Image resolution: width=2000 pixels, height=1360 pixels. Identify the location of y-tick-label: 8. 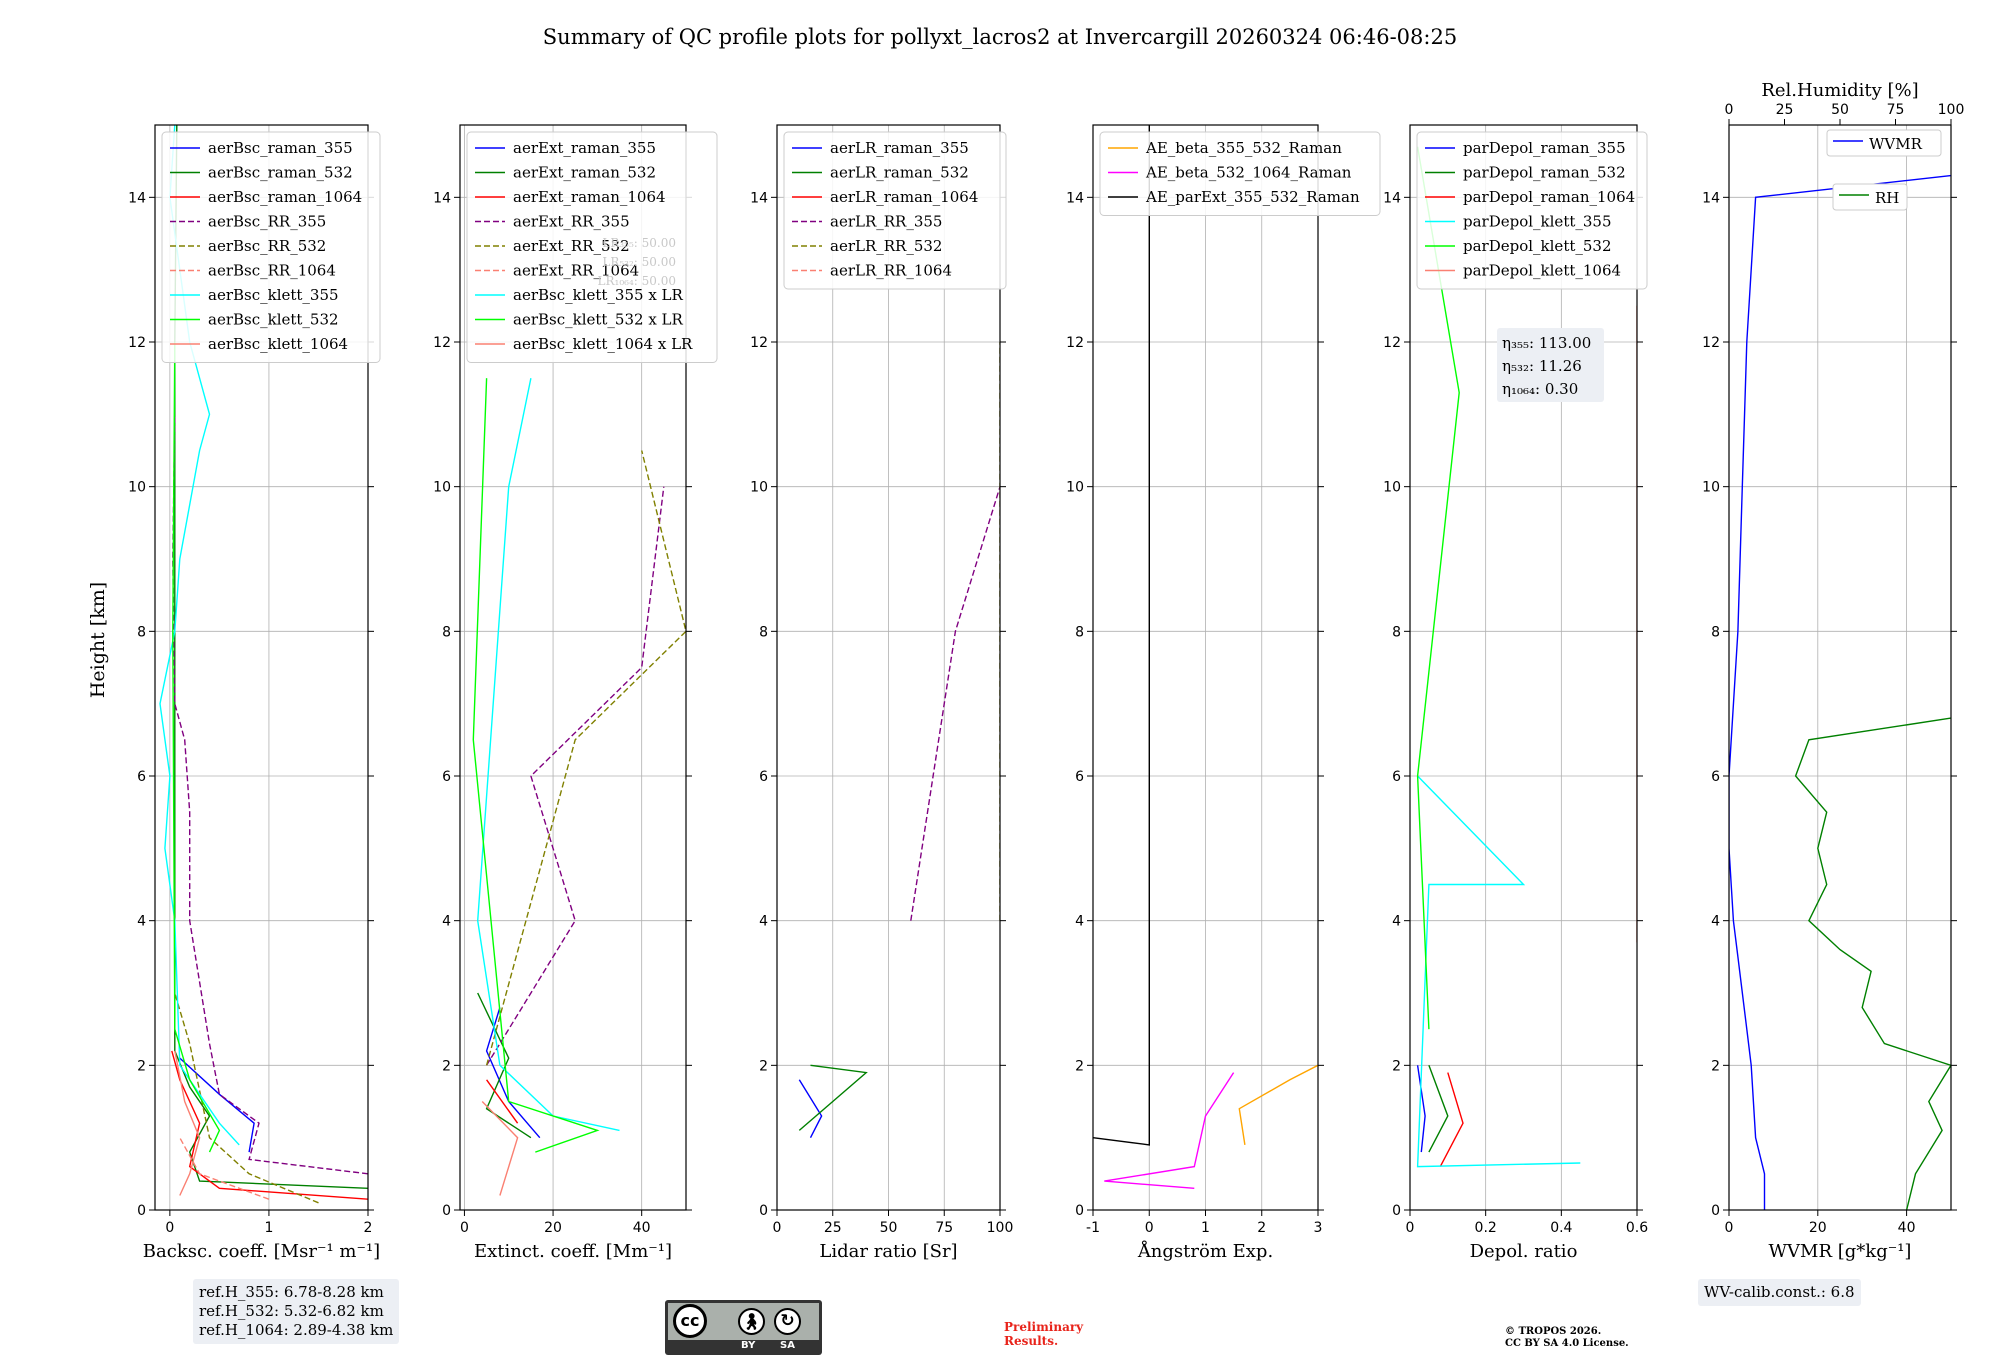
(763, 632).